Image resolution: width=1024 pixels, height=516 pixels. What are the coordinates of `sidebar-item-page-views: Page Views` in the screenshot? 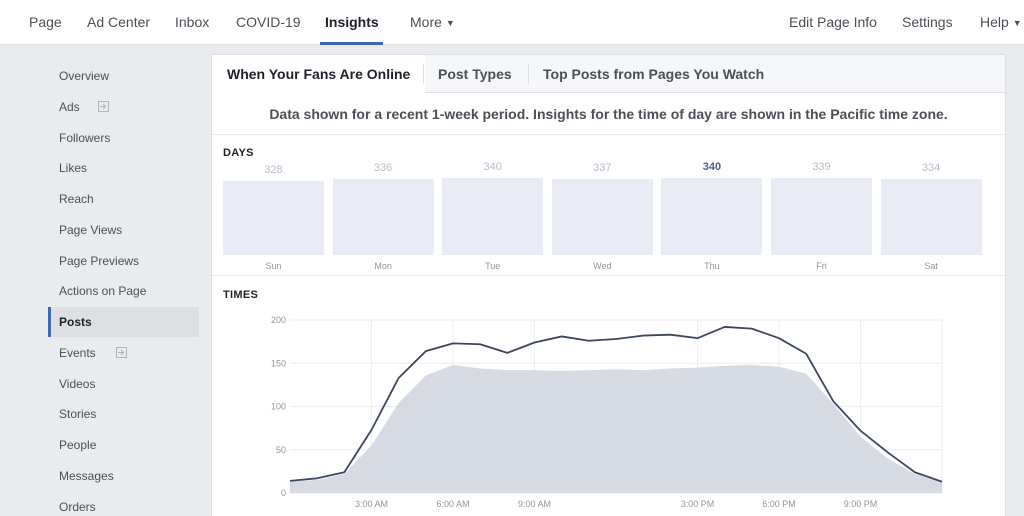 It's located at (123, 230).